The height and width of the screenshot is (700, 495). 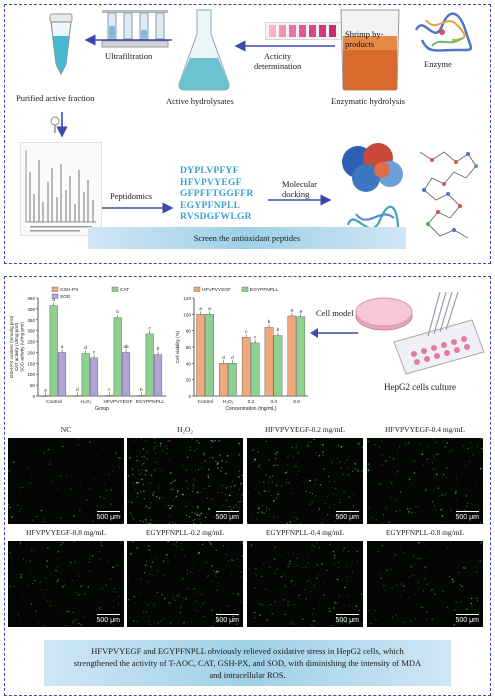 What do you see at coordinates (364, 39) in the screenshot?
I see `shrimp-by-products-label: Shrimp by- products` at bounding box center [364, 39].